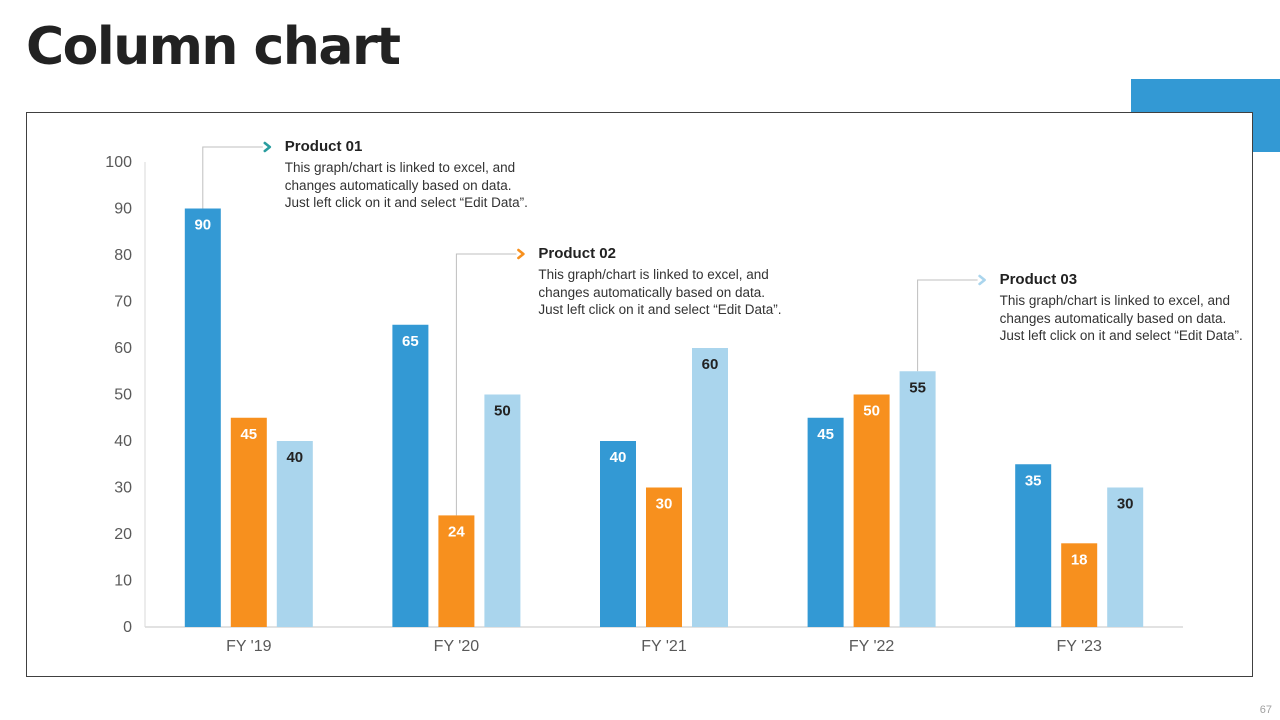 This screenshot has width=1280, height=720. Describe the element at coordinates (213, 47) in the screenshot. I see `slide-title: Column chart` at that location.